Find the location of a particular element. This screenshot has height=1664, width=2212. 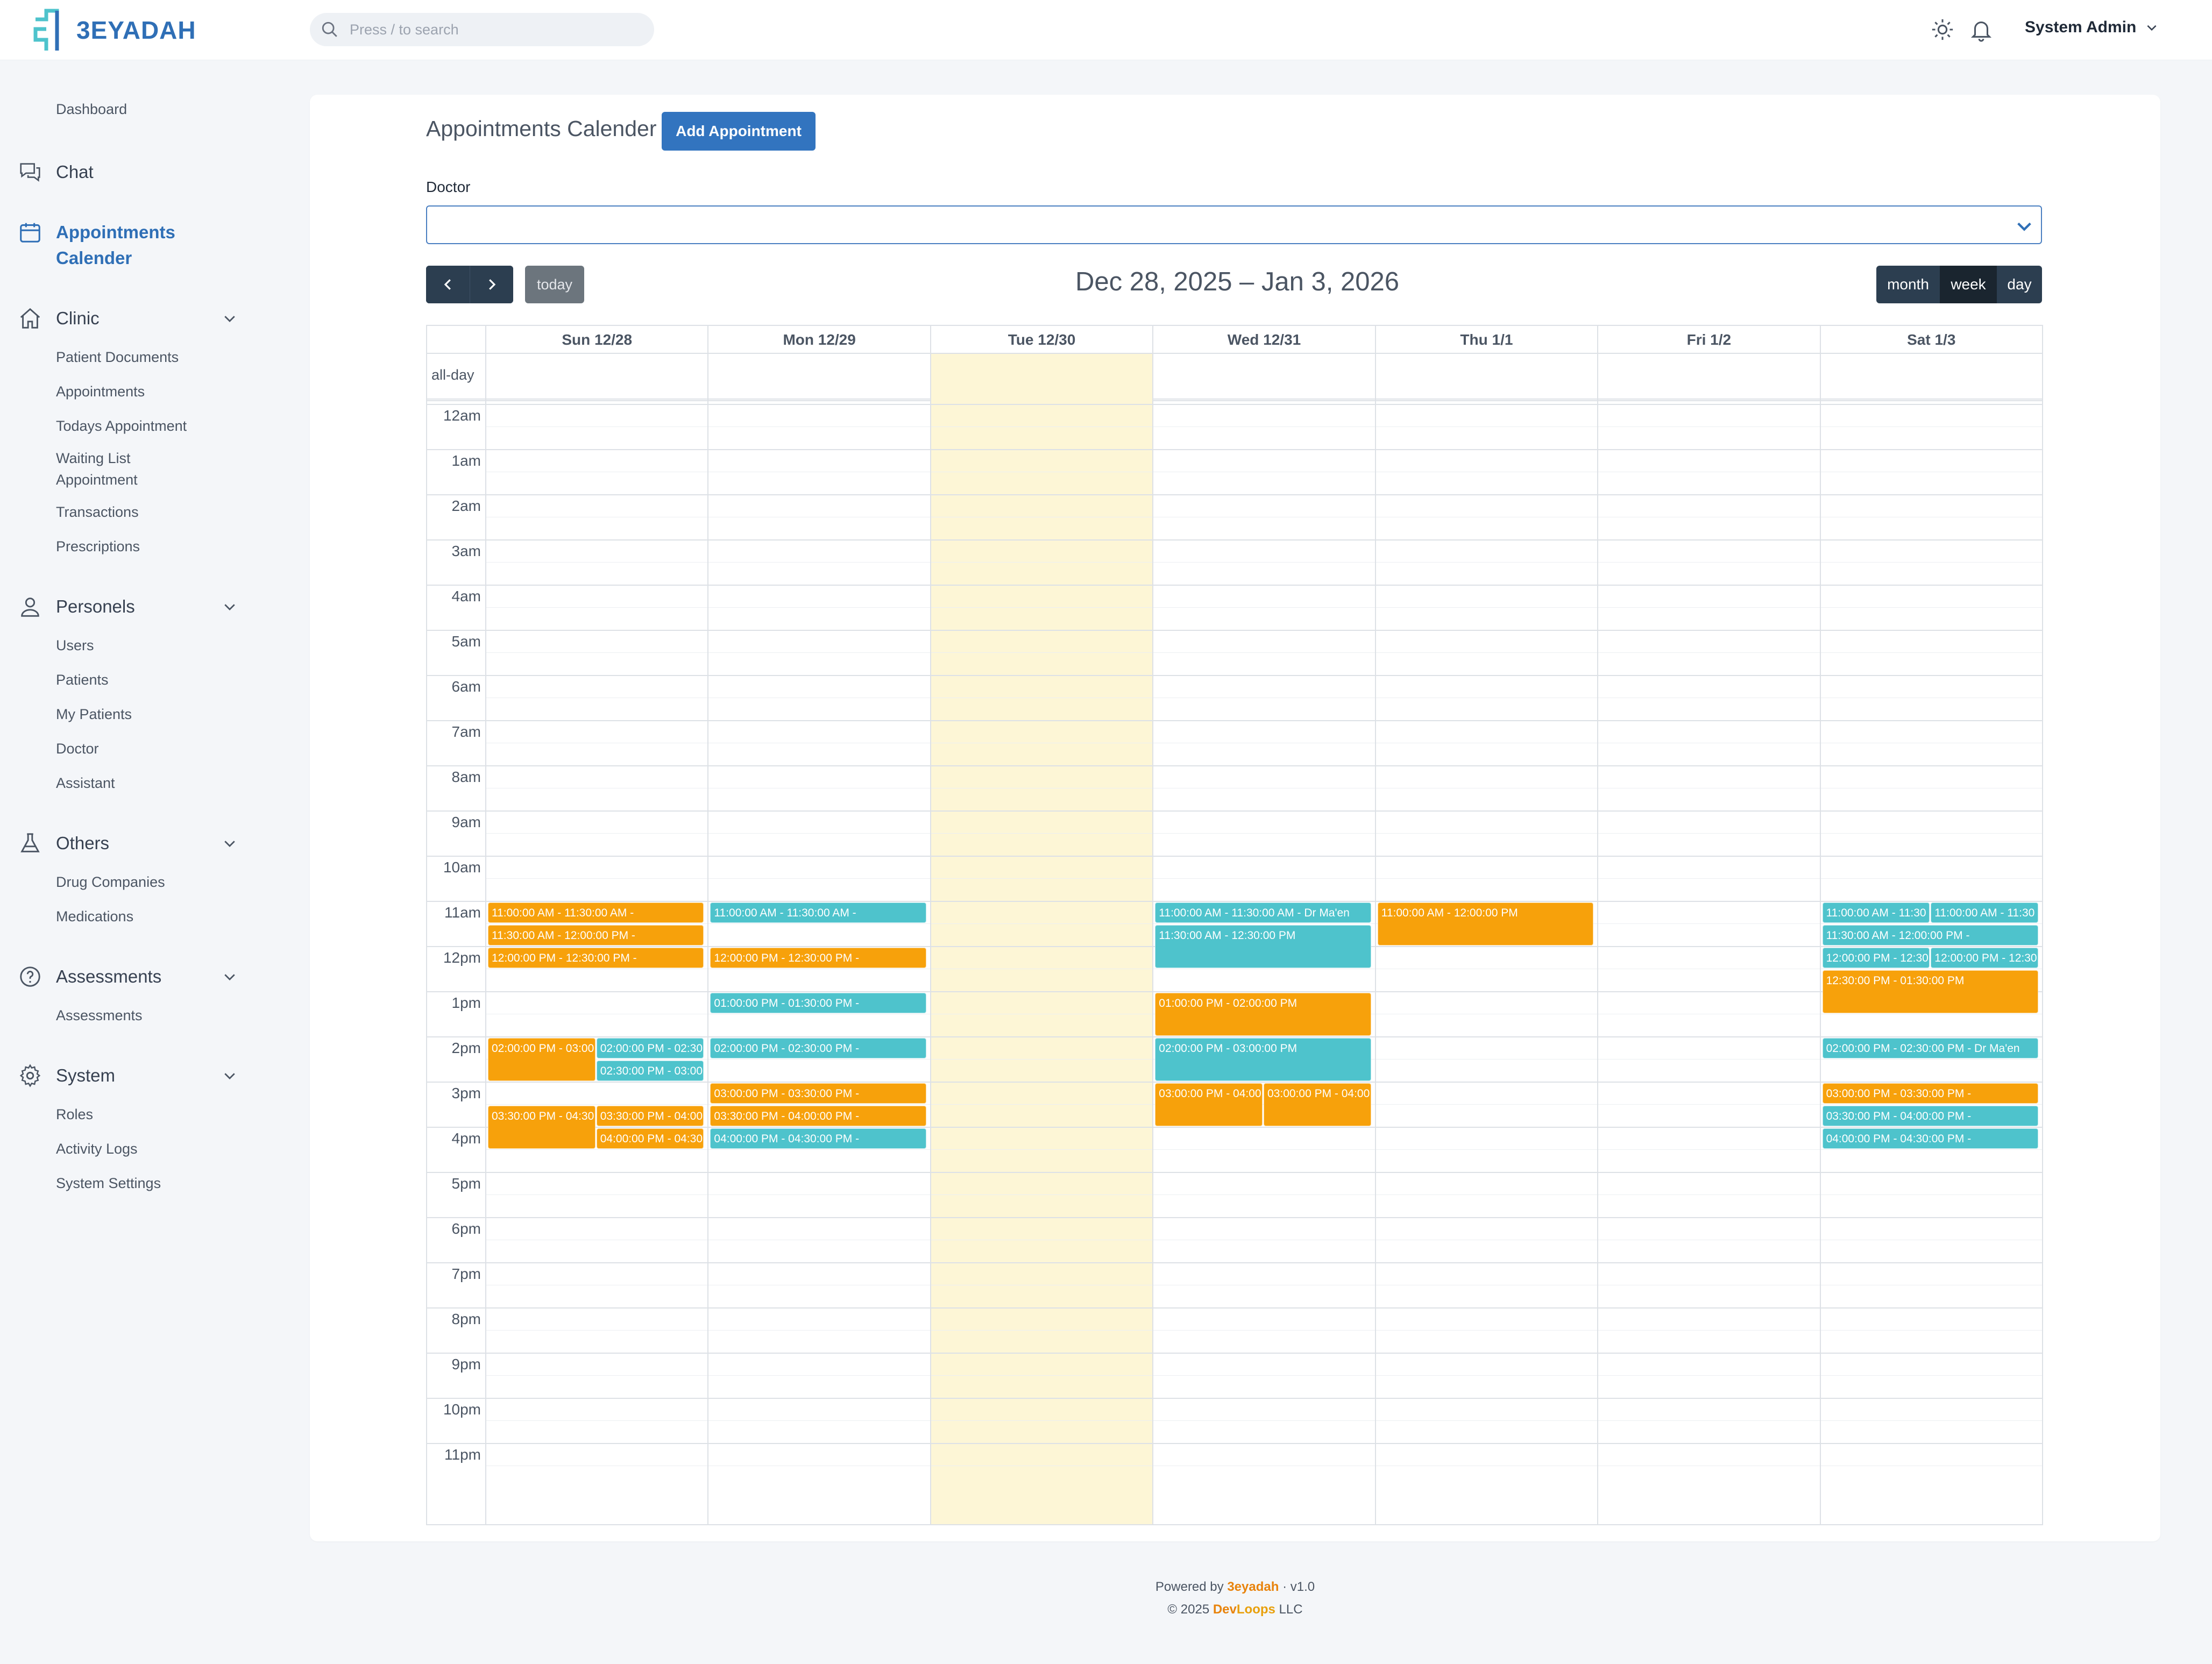

doctor-select is located at coordinates (1234, 224).